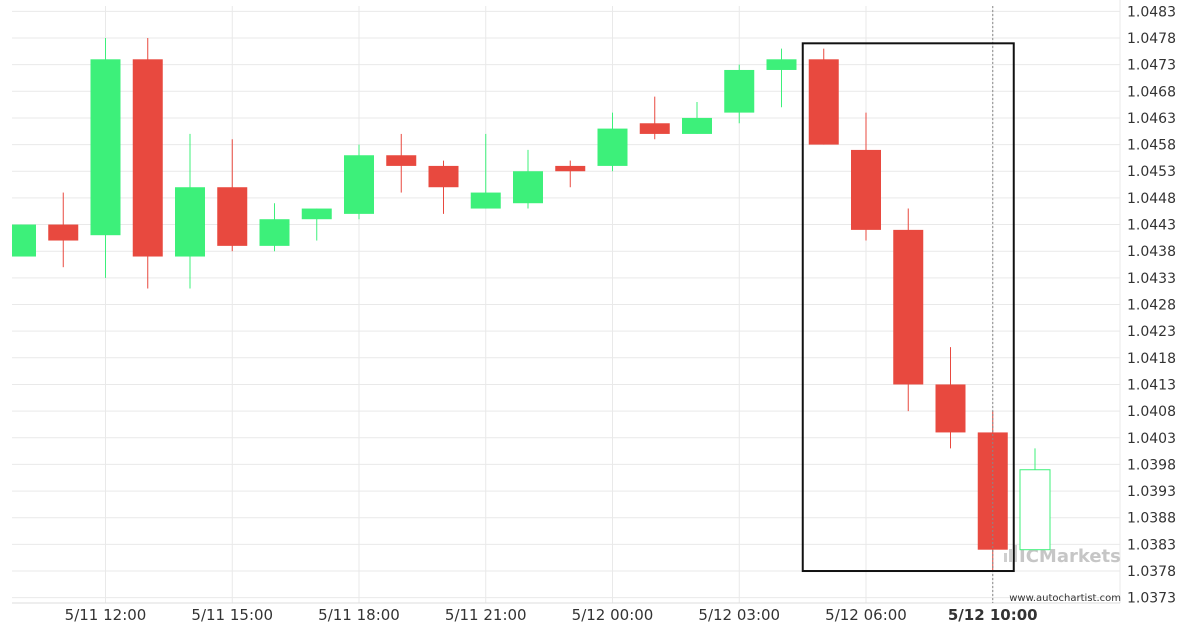  I want to click on x-tick-label: 5/11 21:00, so click(486, 615).